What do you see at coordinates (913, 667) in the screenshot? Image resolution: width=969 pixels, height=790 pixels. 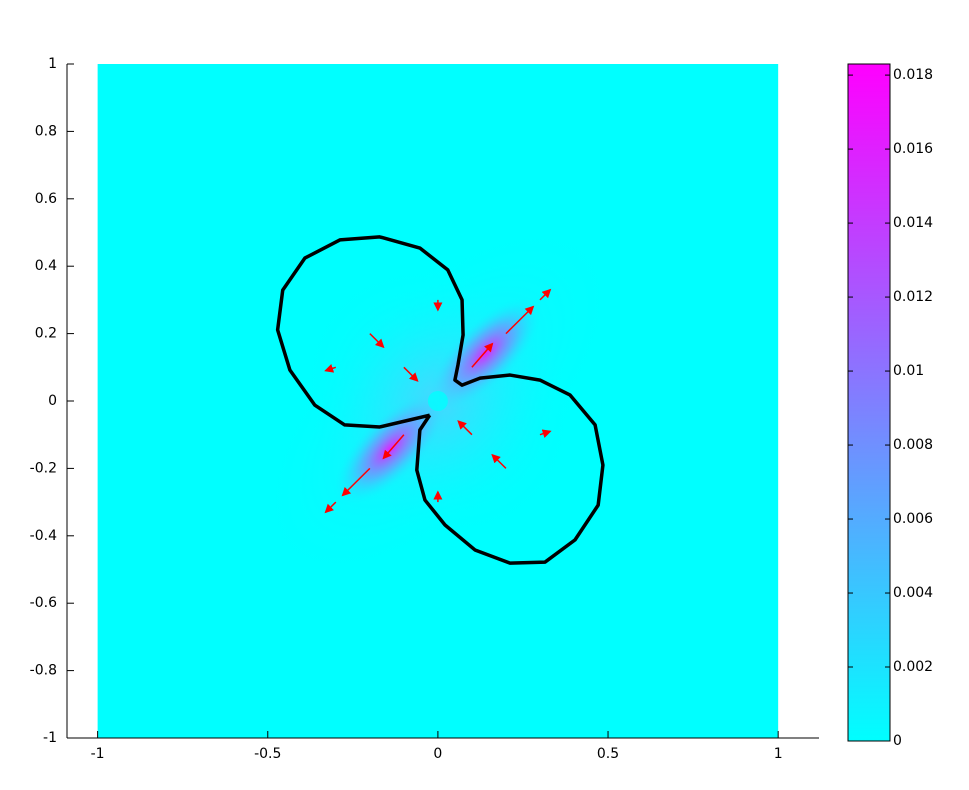 I see `colorbar-tick-label: 0.002` at bounding box center [913, 667].